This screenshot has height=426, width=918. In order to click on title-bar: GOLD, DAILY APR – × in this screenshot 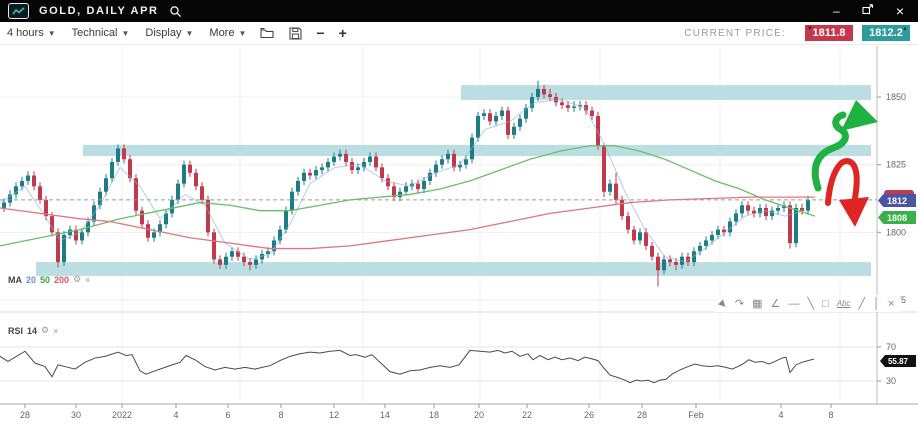, I will do `click(459, 11)`.